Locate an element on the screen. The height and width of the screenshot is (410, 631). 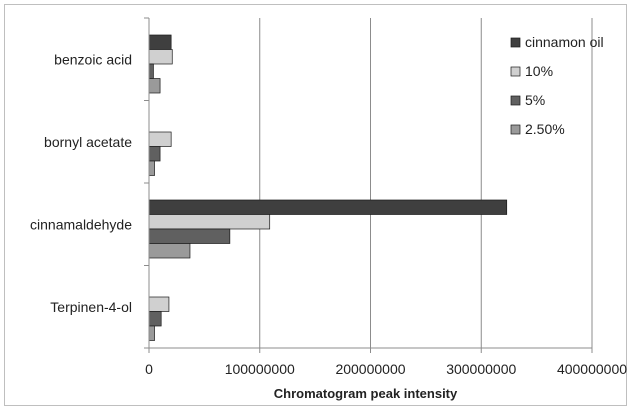
legend-label: 5% is located at coordinates (535, 100).